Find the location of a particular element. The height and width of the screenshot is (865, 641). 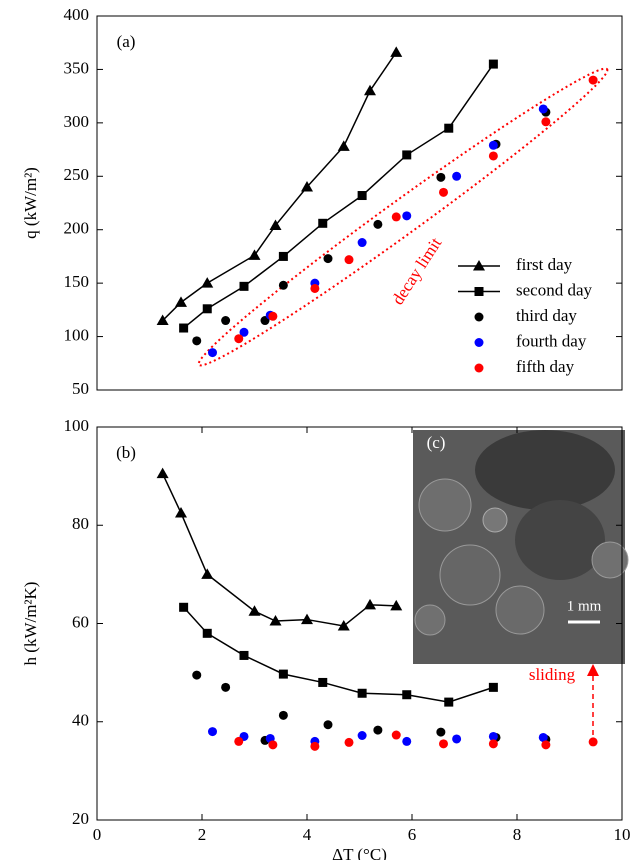

x-tick-label: 8 is located at coordinates (517, 834).